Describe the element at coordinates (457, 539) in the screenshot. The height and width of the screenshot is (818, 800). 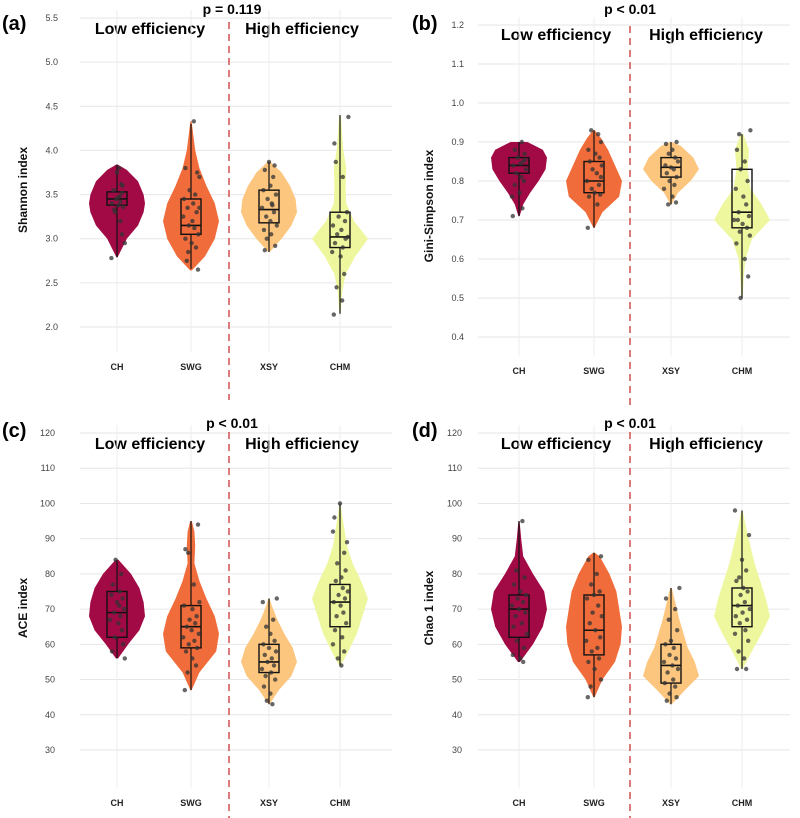
I see `y-tick-label: 90` at that location.